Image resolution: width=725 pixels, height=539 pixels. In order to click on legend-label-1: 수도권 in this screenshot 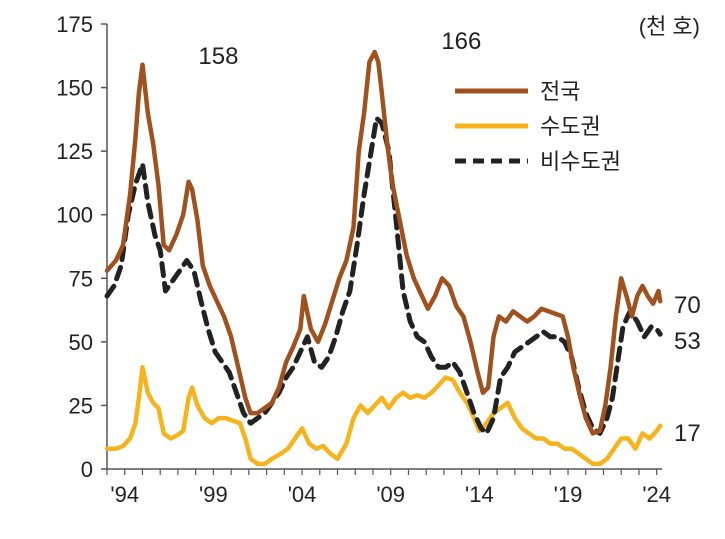, I will do `click(570, 126)`.